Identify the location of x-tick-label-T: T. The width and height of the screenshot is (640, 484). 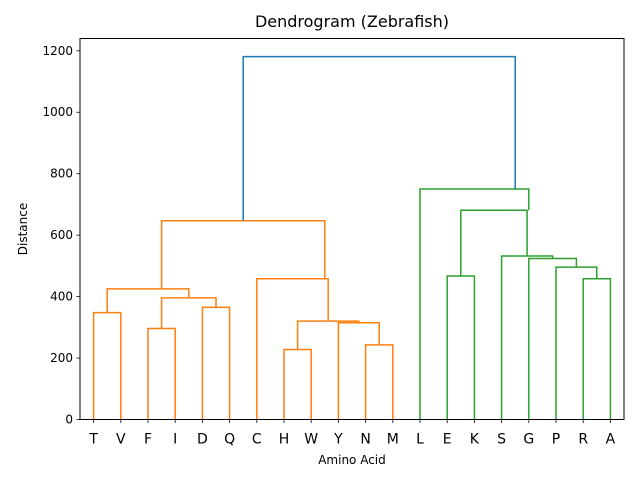
(93, 440).